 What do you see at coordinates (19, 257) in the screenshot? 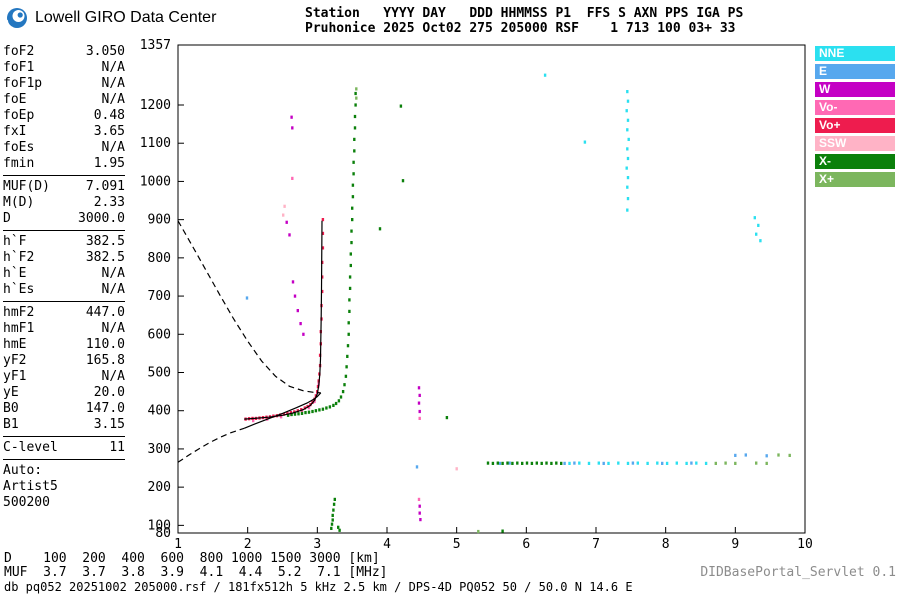
I see `param-label: h`F2` at bounding box center [19, 257].